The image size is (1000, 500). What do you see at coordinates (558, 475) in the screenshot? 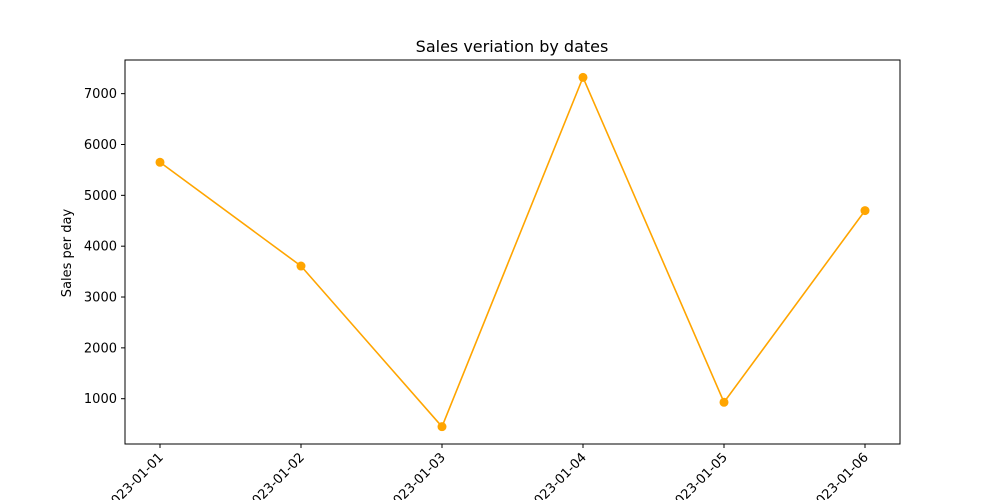
I see `x-tick-label: 2023-01-04` at bounding box center [558, 475].